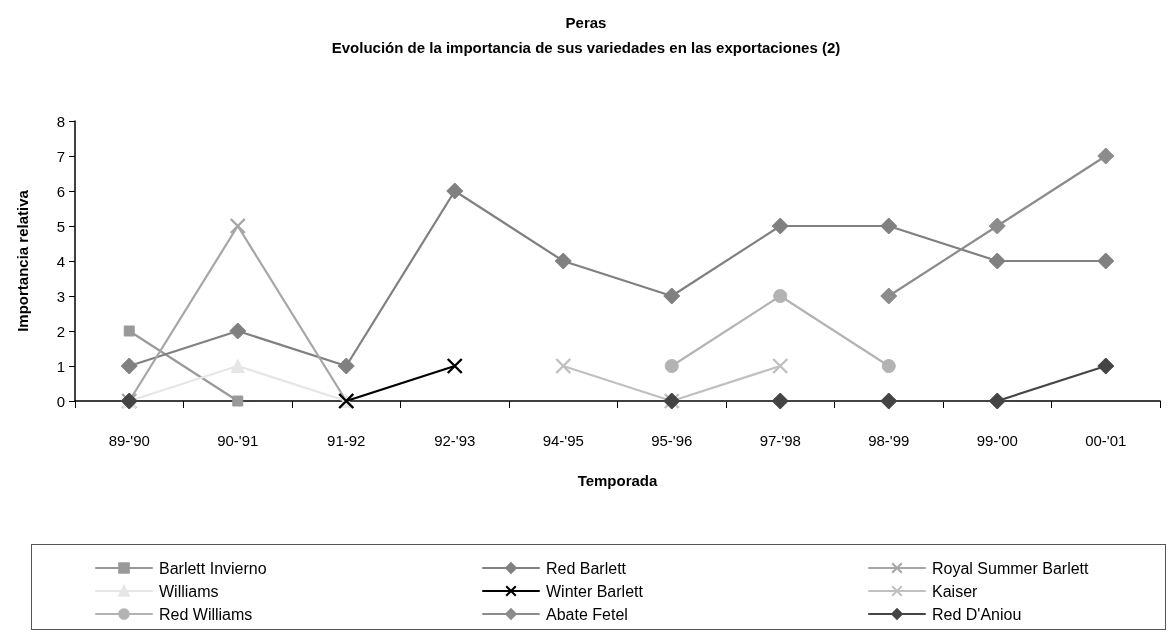 This screenshot has height=633, width=1172. I want to click on legend-label: Abate Fetel, so click(587, 614).